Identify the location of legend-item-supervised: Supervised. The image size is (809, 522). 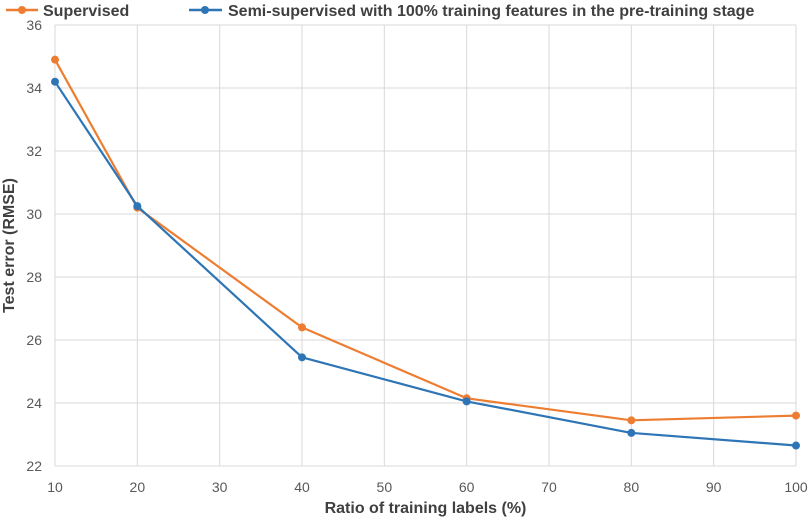
(67, 11).